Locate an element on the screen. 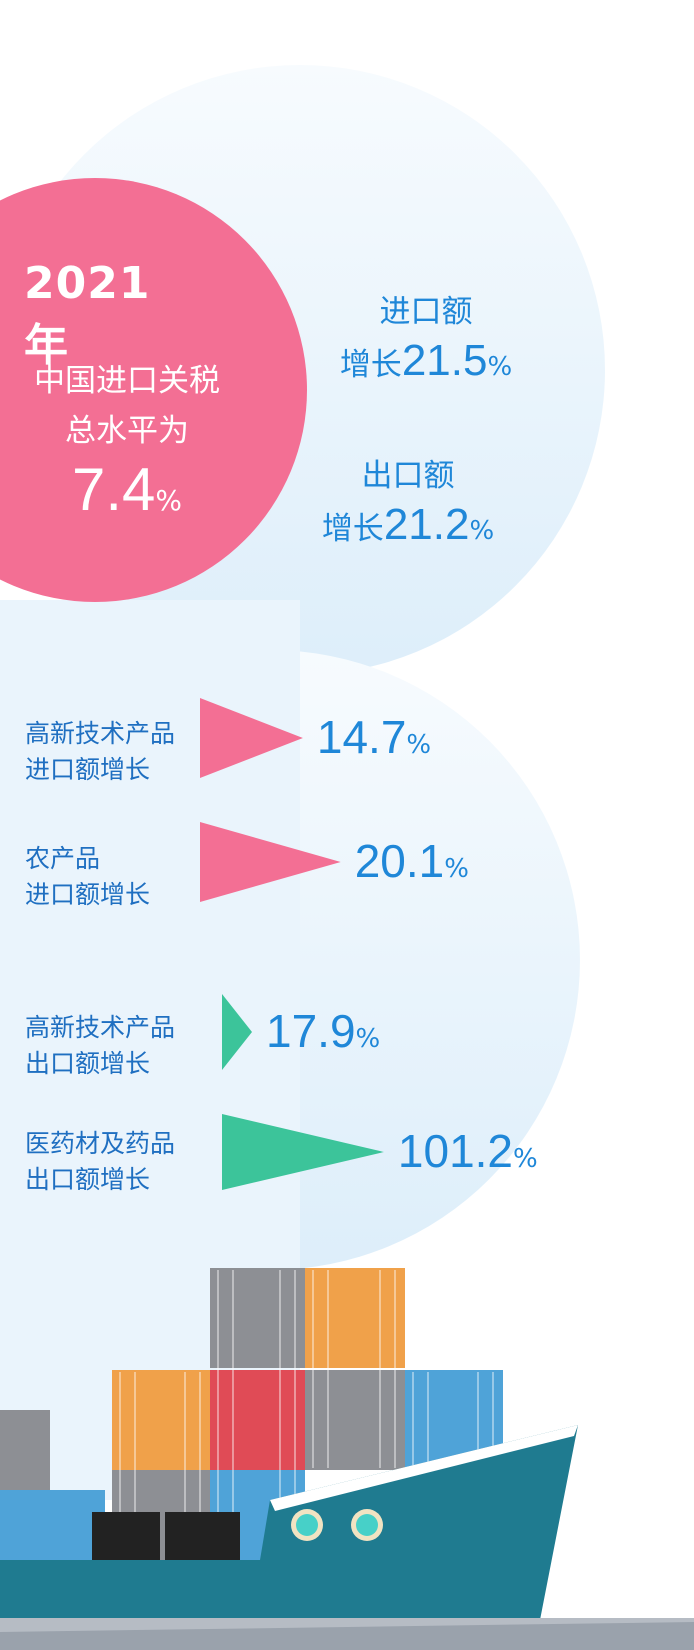 The width and height of the screenshot is (694, 1650). bar-value-number: 14.7 is located at coordinates (361, 737).